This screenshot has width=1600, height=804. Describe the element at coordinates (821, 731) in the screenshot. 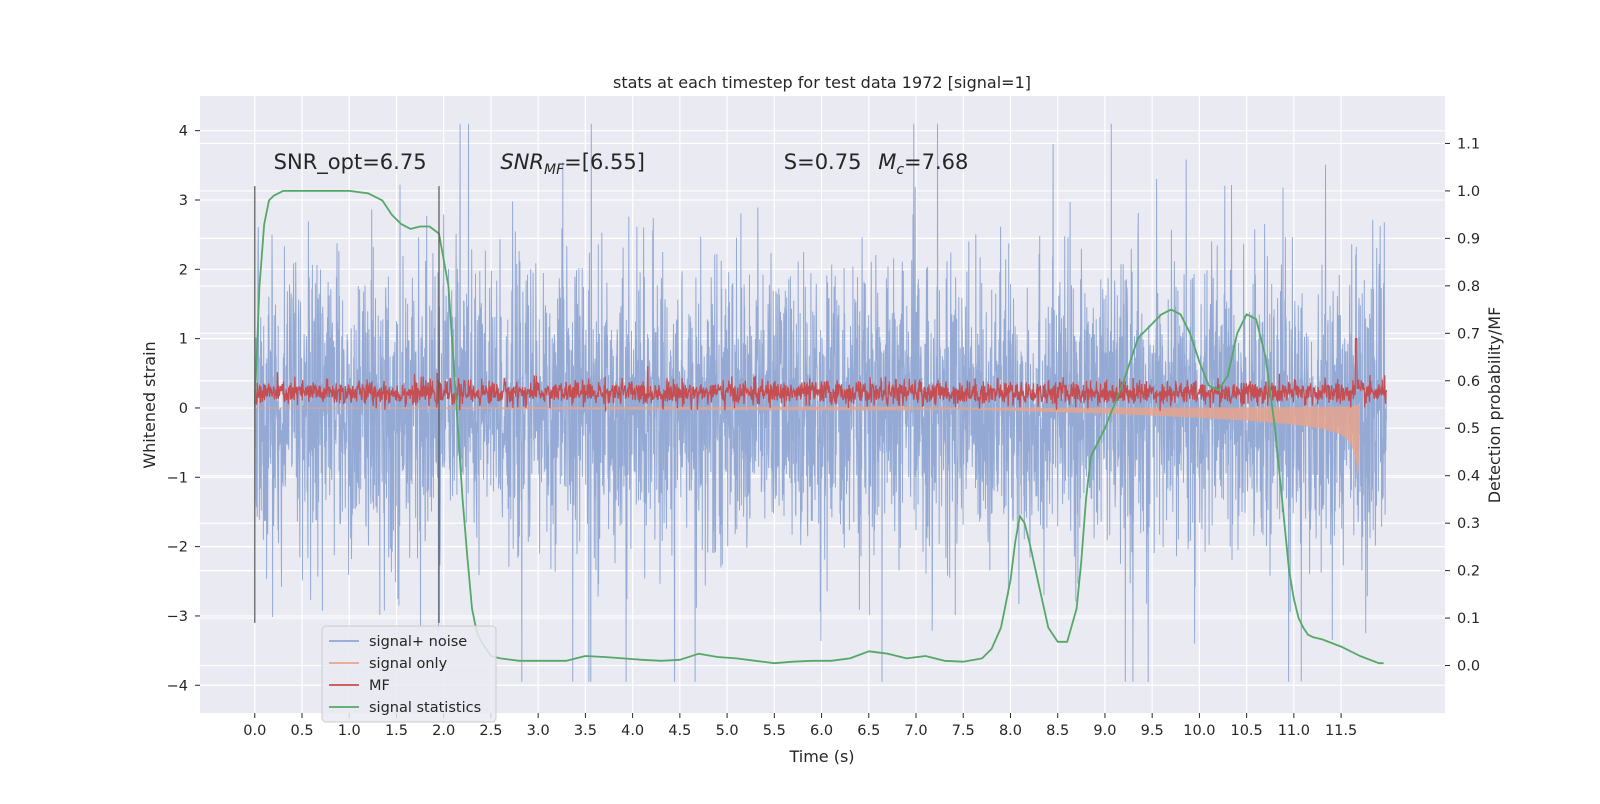

I see `x-tick-label: 6.0` at that location.